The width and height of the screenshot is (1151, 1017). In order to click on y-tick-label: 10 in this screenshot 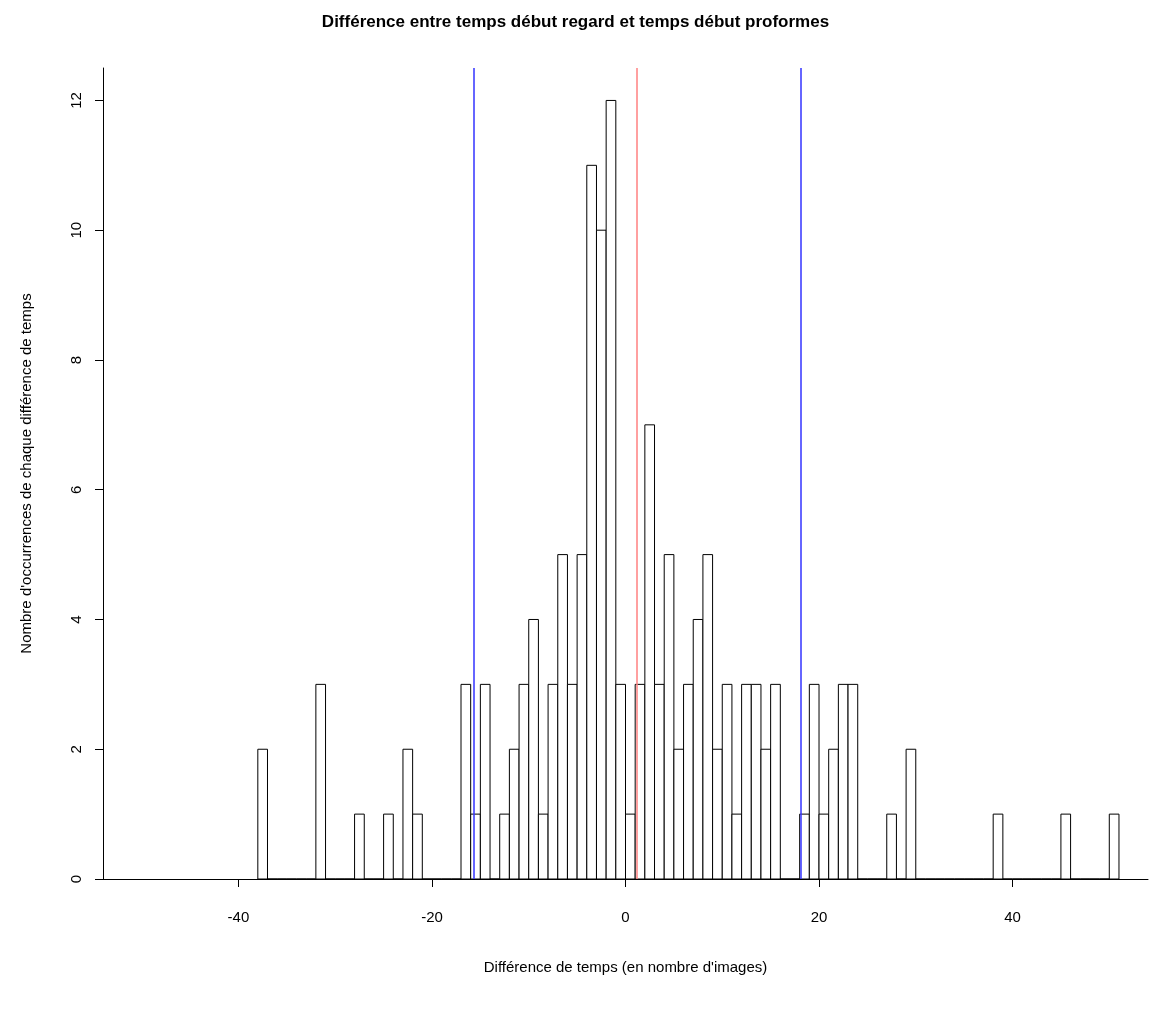, I will do `click(75, 230)`.